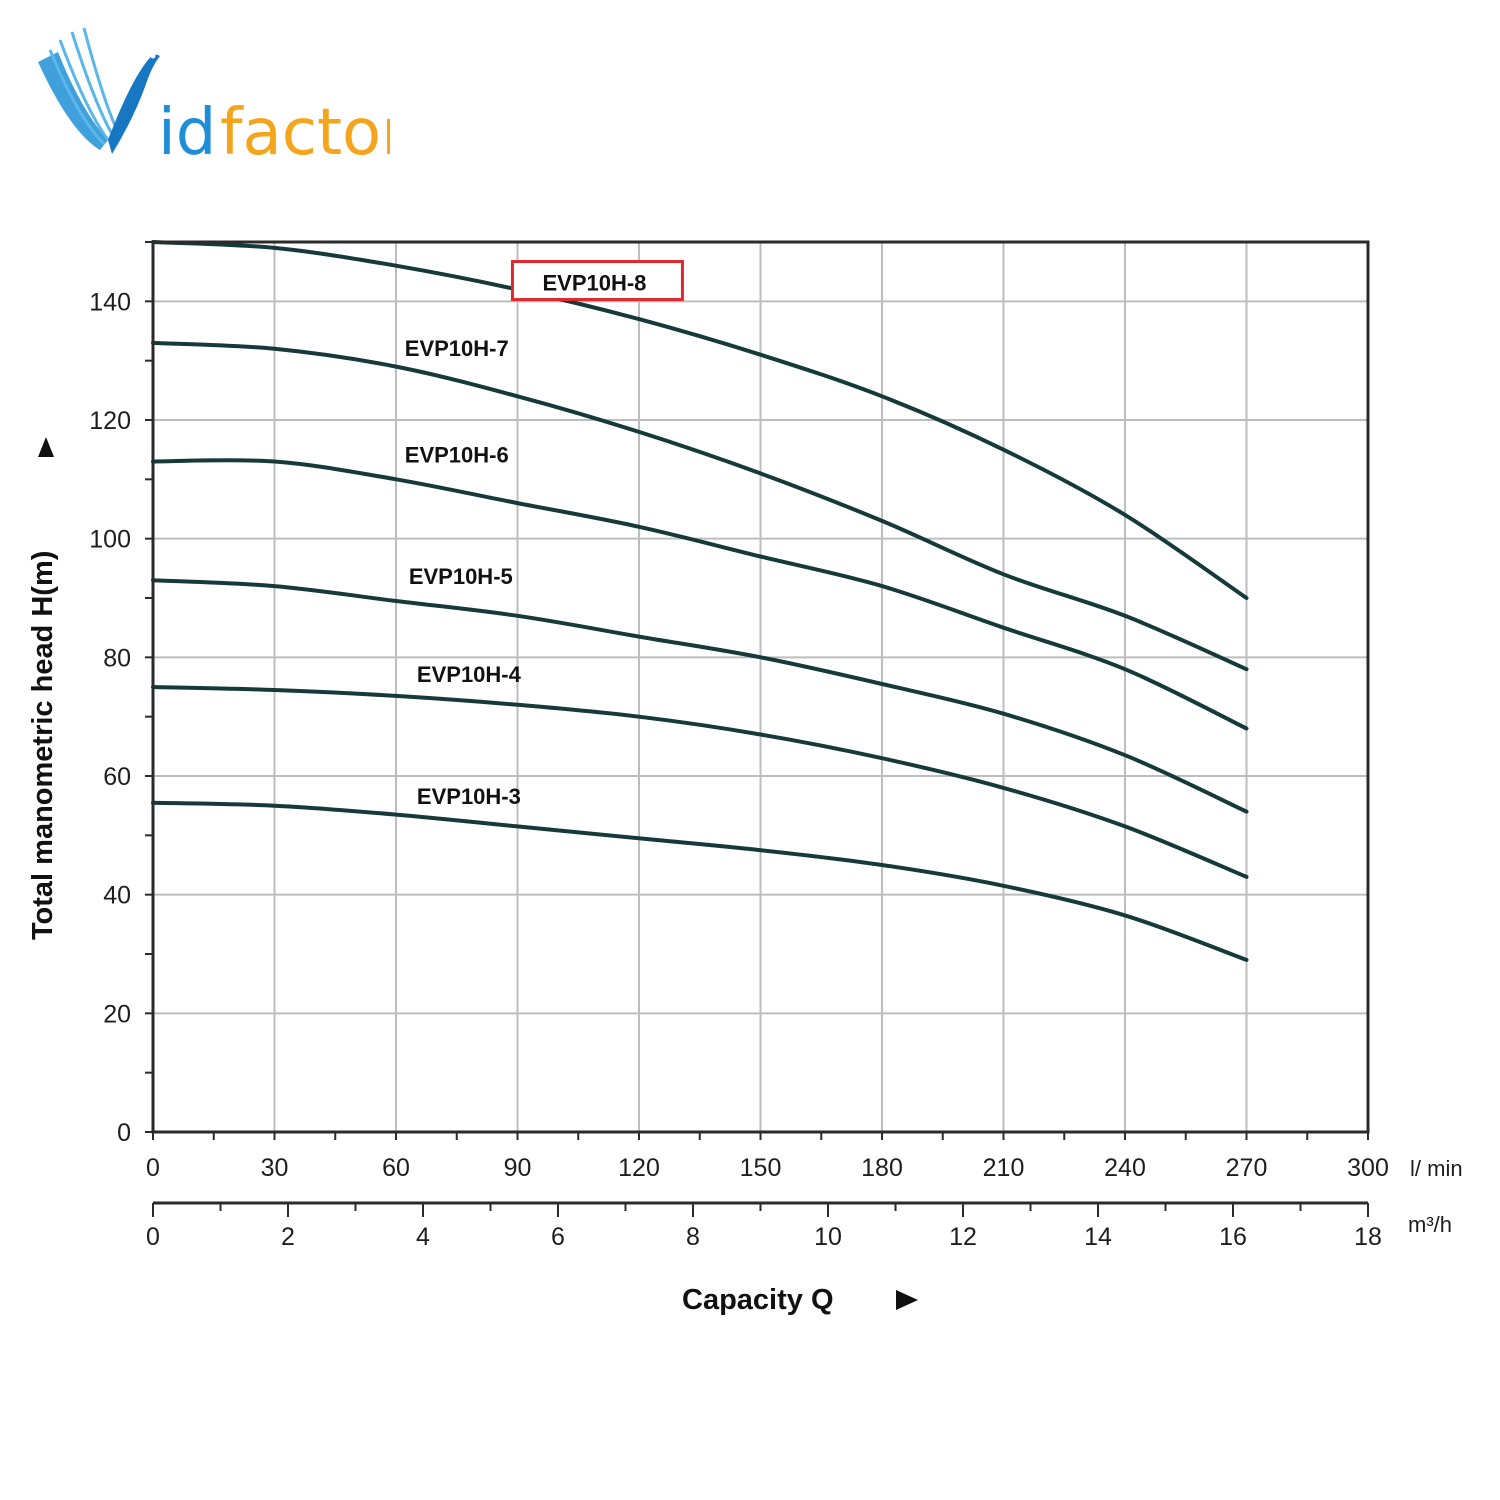  Describe the element at coordinates (99, 90) in the screenshot. I see `bird-wing-icon` at that location.